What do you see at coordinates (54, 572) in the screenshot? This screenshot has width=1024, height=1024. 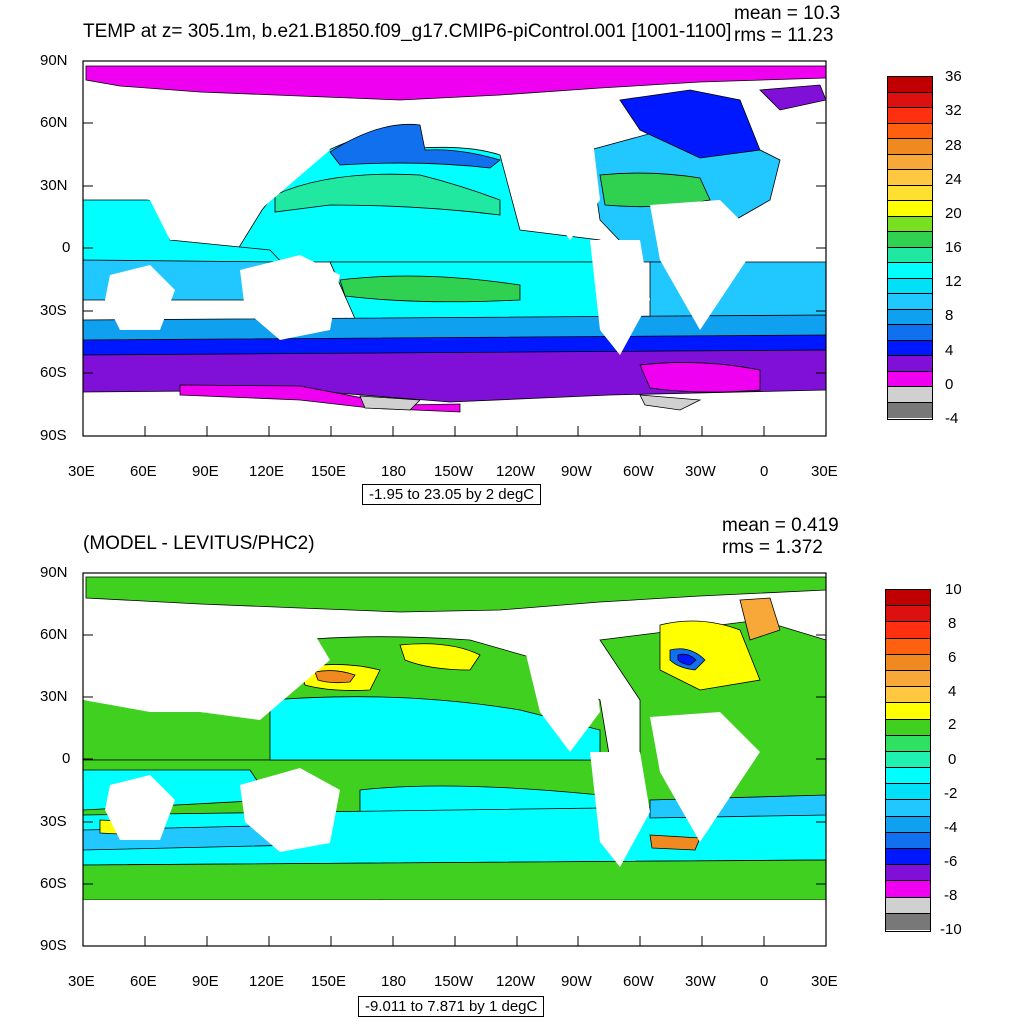 I see `panel2-lat-tick: 90N` at bounding box center [54, 572].